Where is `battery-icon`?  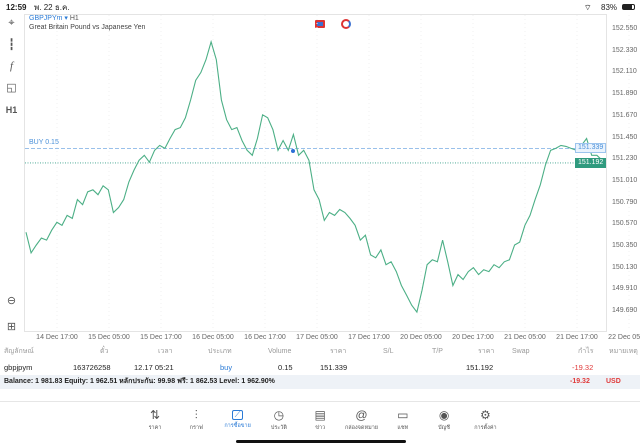 battery-icon is located at coordinates (628, 7).